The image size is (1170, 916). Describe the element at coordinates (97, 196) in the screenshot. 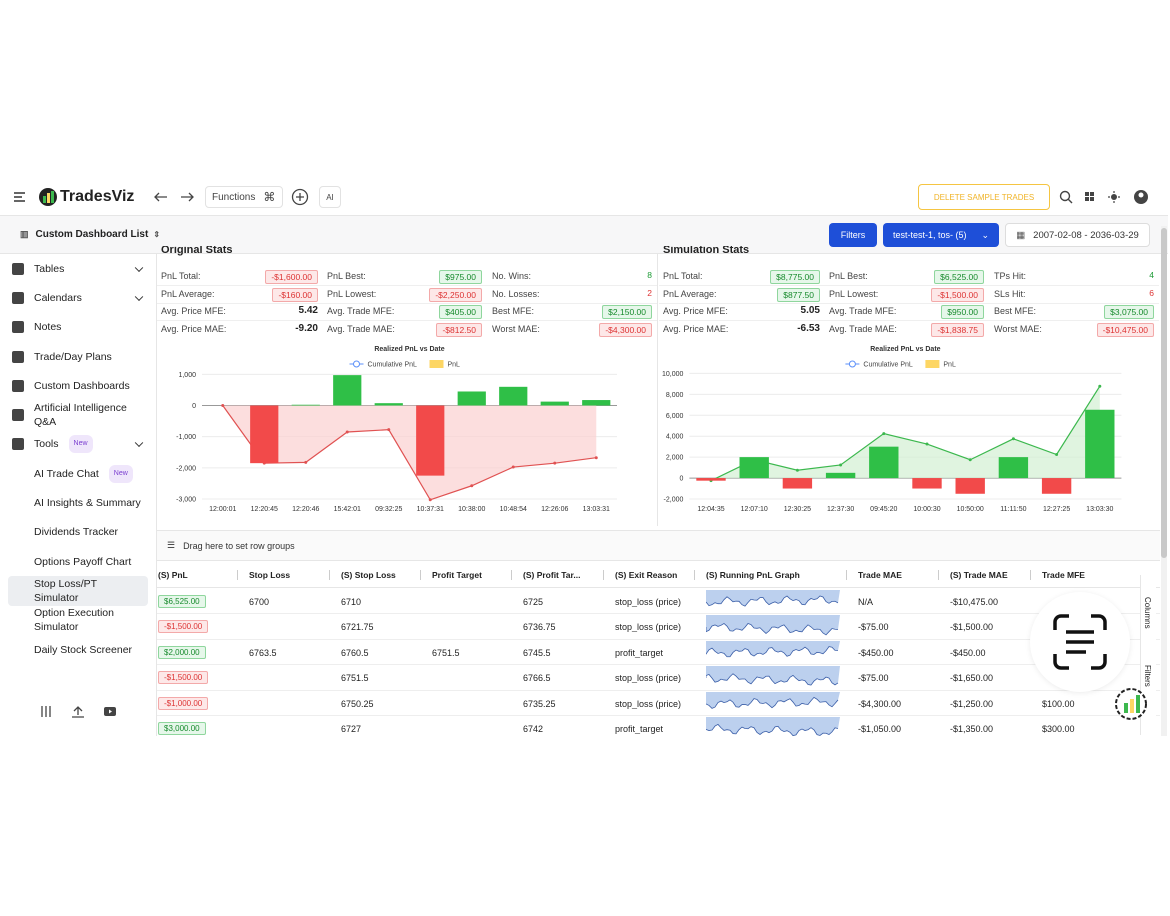

I see `brand: TradesViz` at that location.